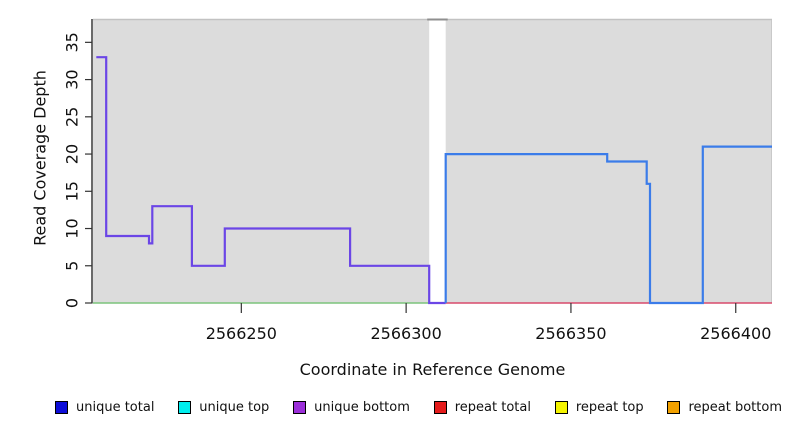 This screenshot has width=792, height=432. Describe the element at coordinates (570, 333) in the screenshot. I see `x-tick-label: 2566350` at that location.